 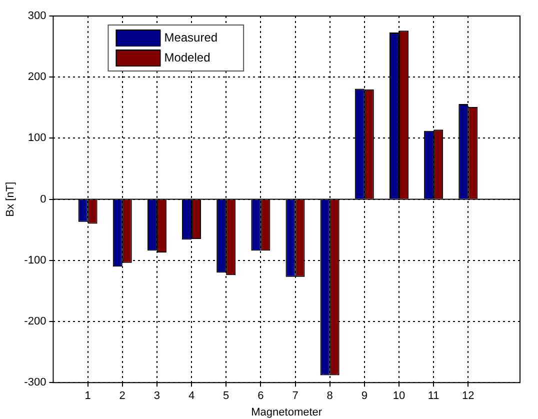 What do you see at coordinates (35, 322) in the screenshot?
I see `y-tick-label: -200` at bounding box center [35, 322].